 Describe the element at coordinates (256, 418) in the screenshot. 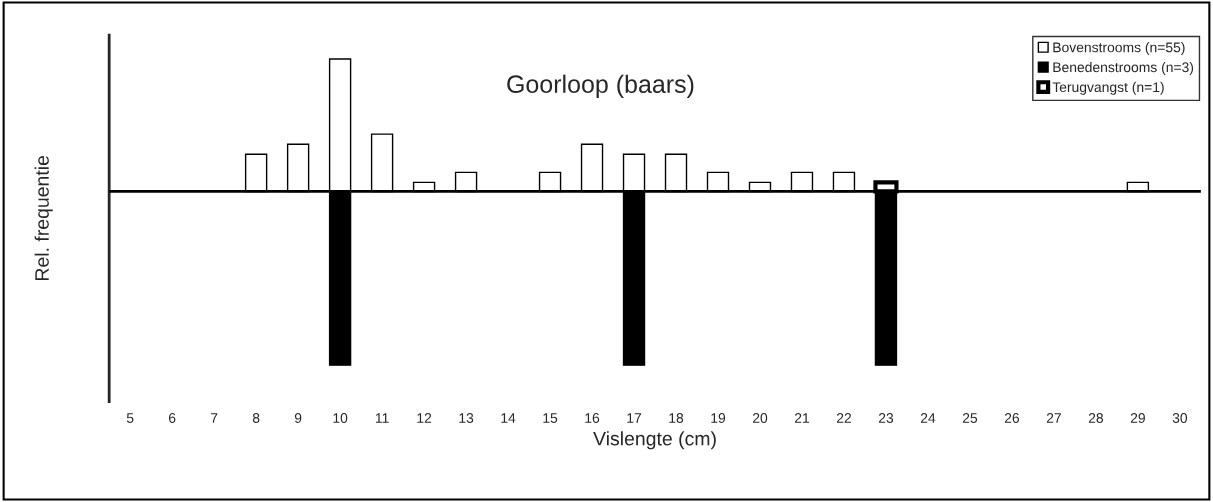

I see `x-tick-label: 8` at that location.